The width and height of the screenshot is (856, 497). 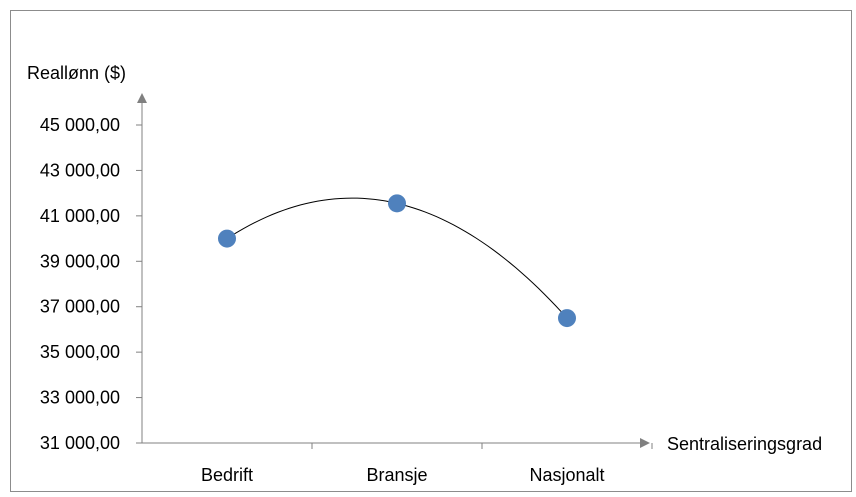 What do you see at coordinates (397, 258) in the screenshot?
I see `trendline-curve` at bounding box center [397, 258].